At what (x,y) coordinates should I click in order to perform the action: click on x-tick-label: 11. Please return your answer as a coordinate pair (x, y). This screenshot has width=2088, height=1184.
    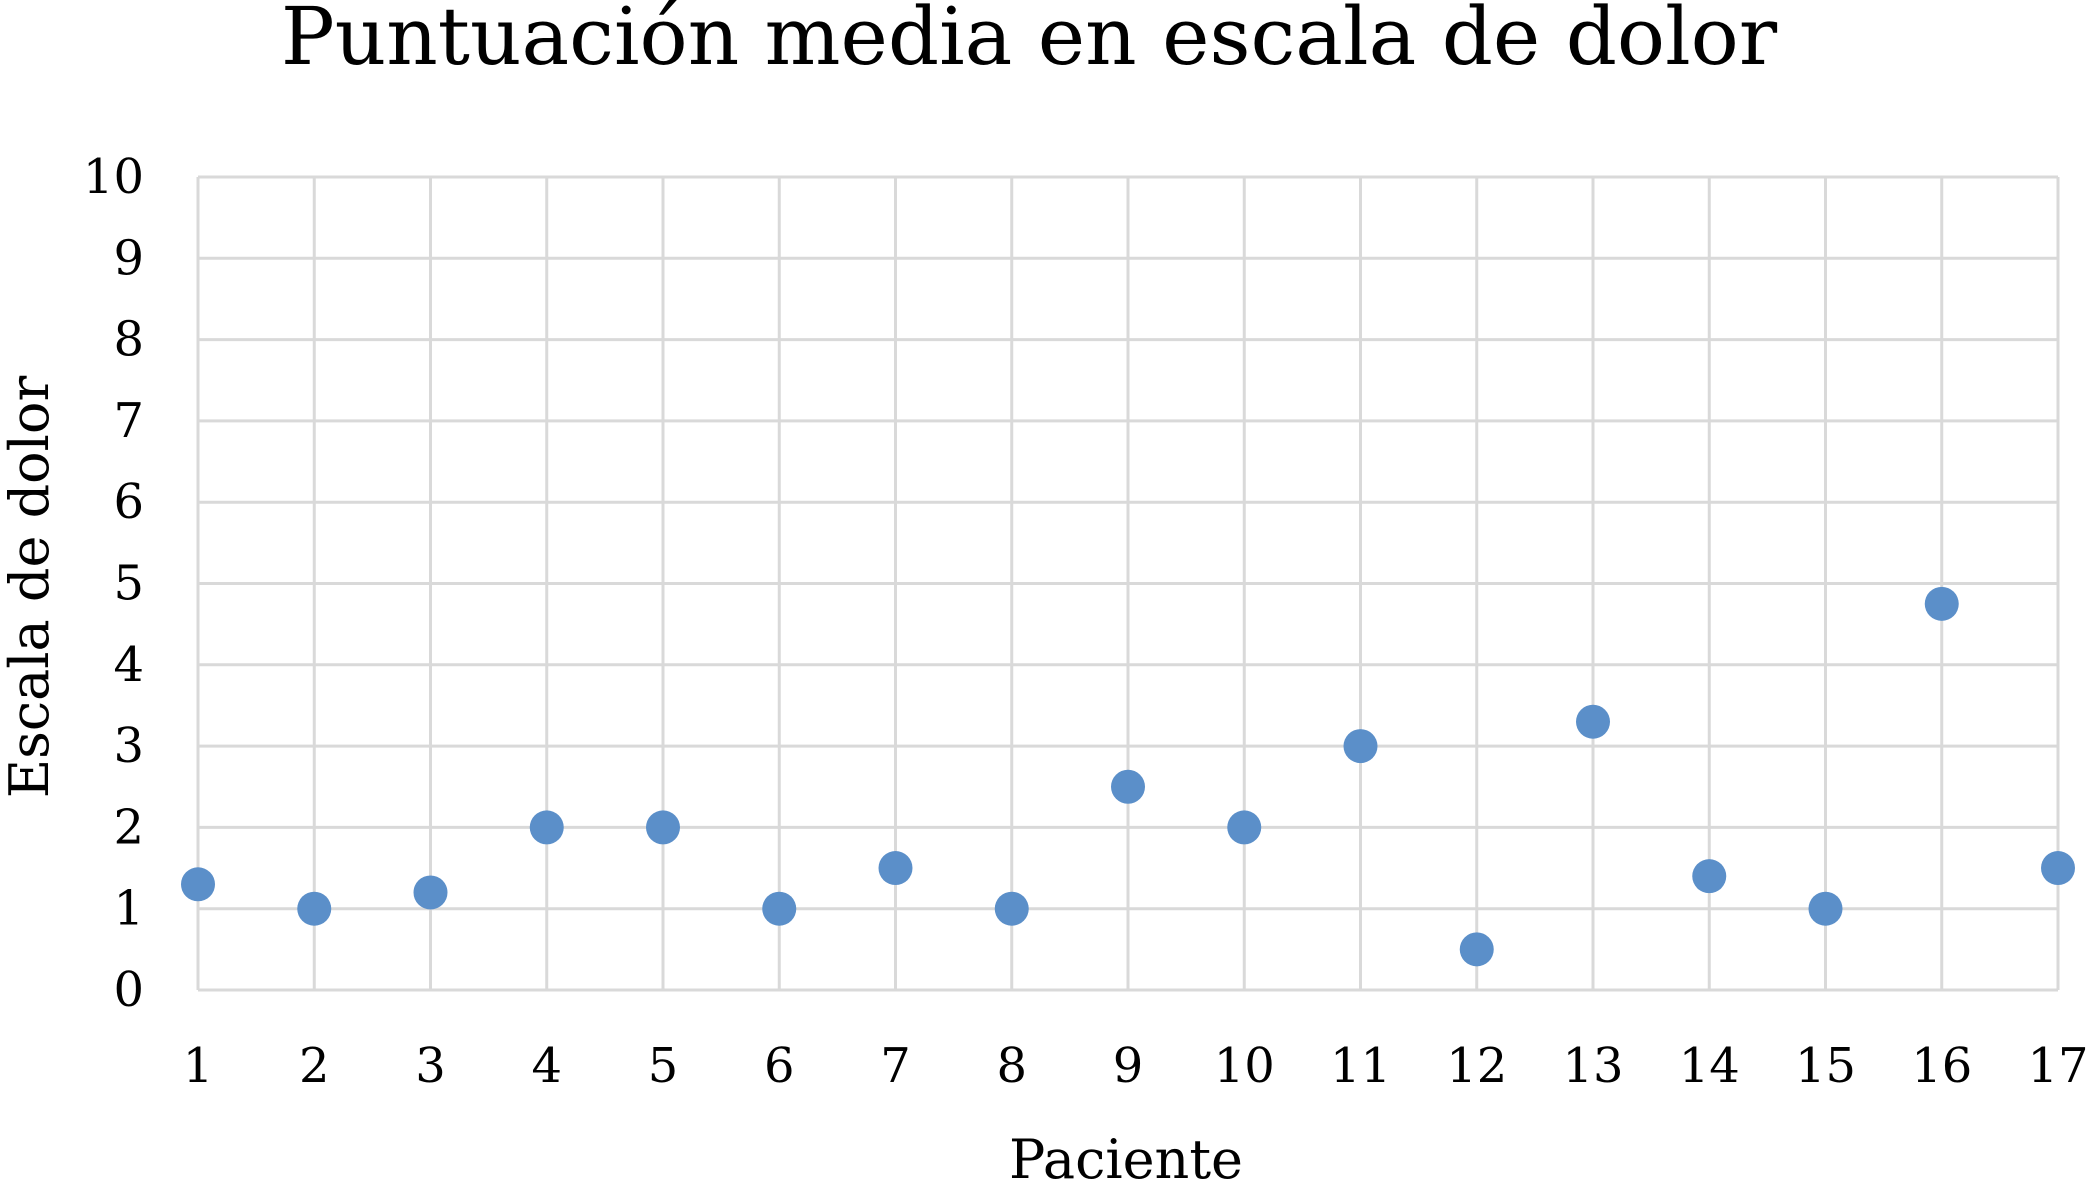
    Looking at the image, I should click on (1360, 1066).